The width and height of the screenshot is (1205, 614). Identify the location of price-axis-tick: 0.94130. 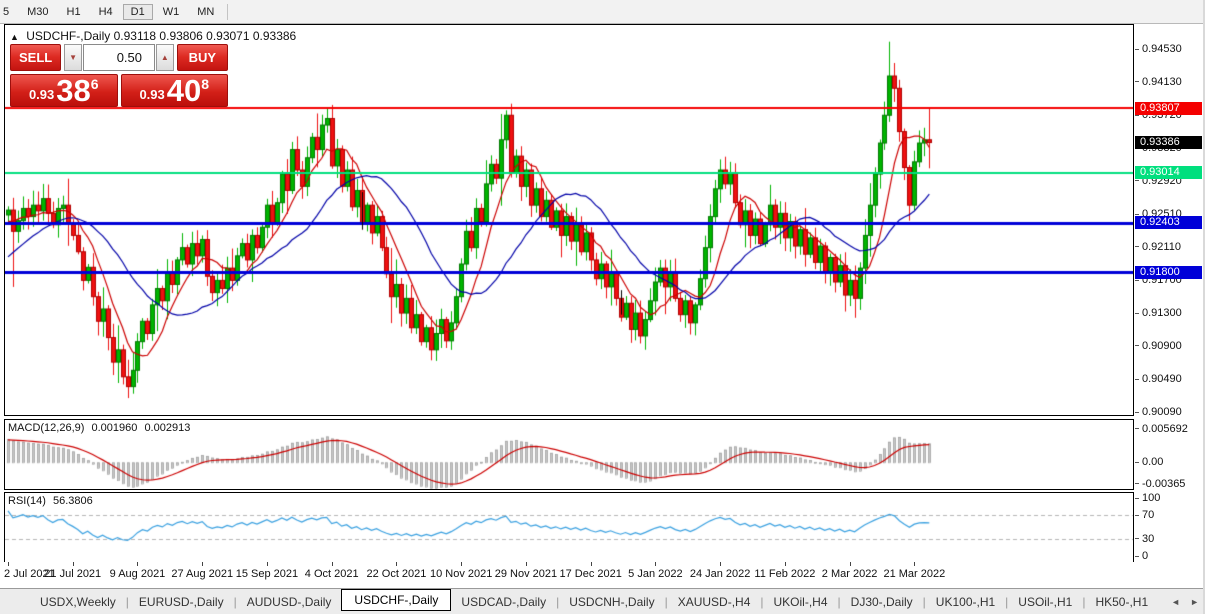
(1158, 82).